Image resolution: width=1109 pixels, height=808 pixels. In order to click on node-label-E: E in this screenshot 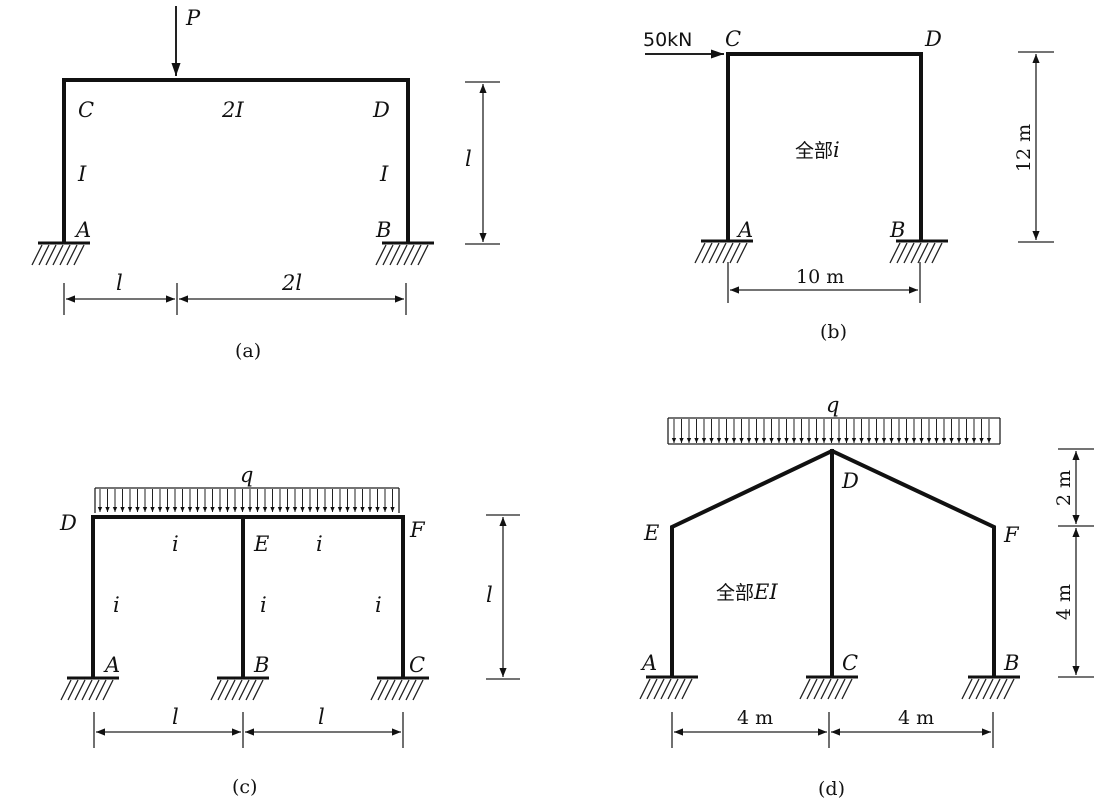, I will do `click(651, 533)`.